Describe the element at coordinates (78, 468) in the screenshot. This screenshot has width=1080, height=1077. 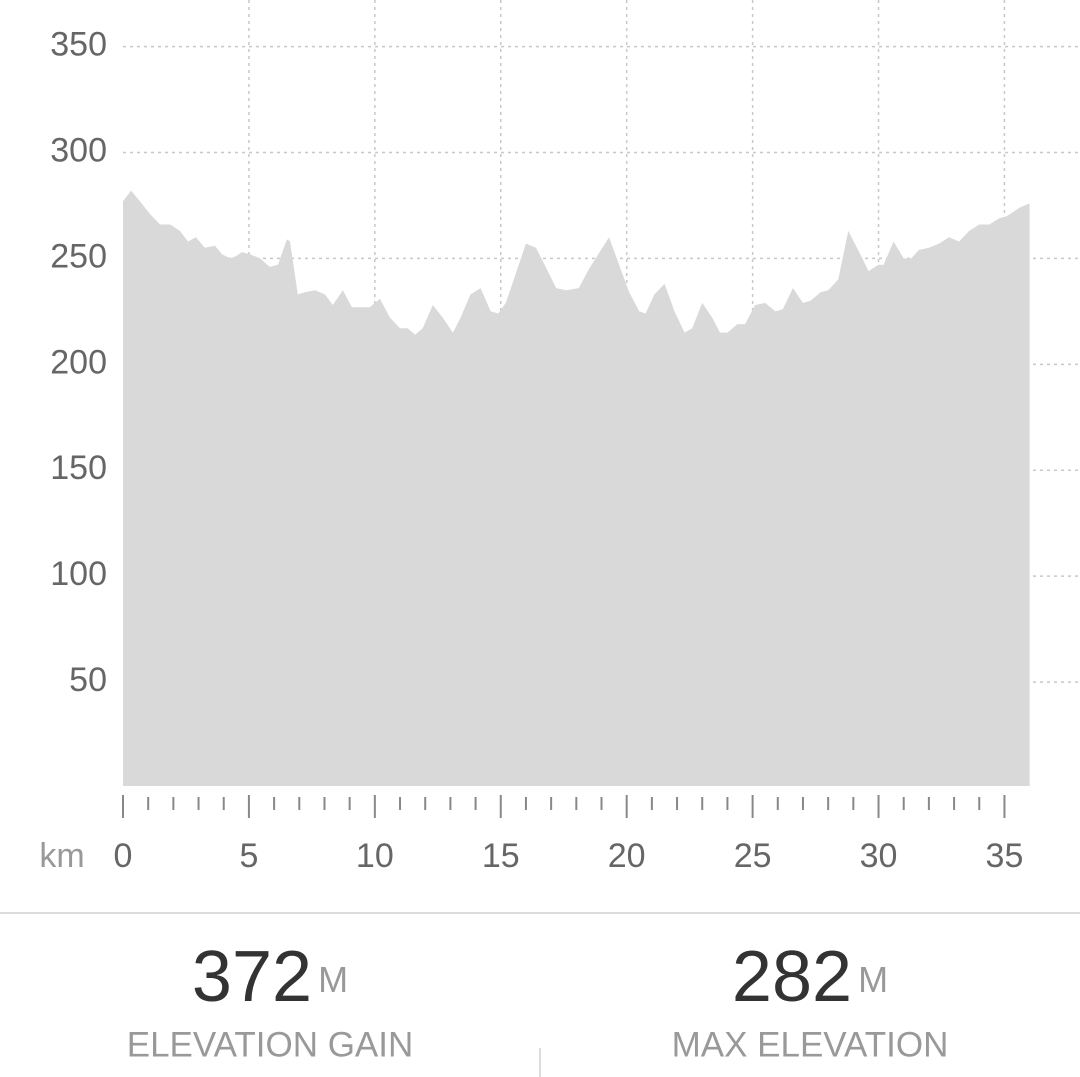
I see `y-tick-label: 150` at that location.